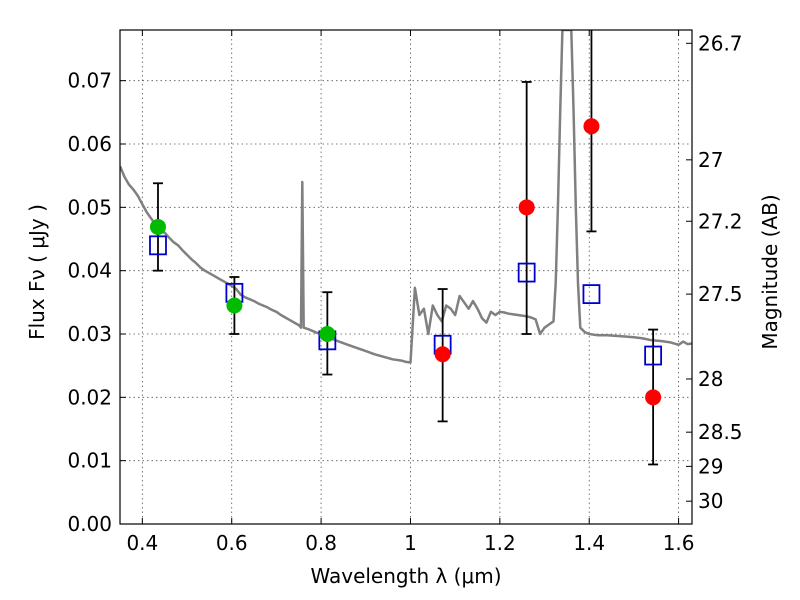  What do you see at coordinates (770, 271) in the screenshot?
I see `y2-axis-label: Magnitude (AB)` at bounding box center [770, 271].